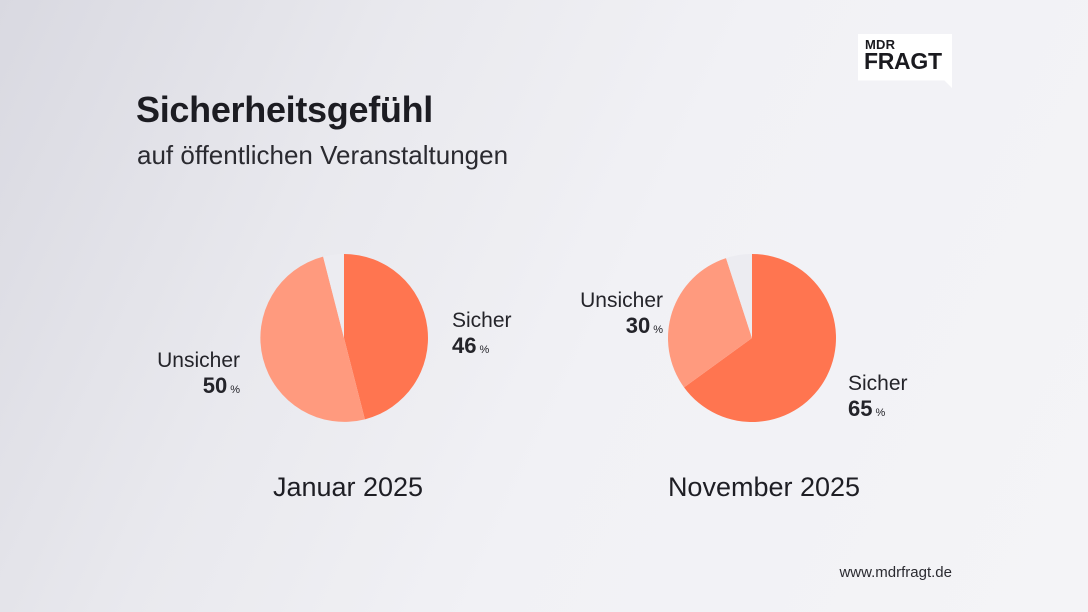 This screenshot has width=1088, height=612. What do you see at coordinates (198, 373) in the screenshot?
I see `pie1-label-unsicher: Unsicher 50%` at bounding box center [198, 373].